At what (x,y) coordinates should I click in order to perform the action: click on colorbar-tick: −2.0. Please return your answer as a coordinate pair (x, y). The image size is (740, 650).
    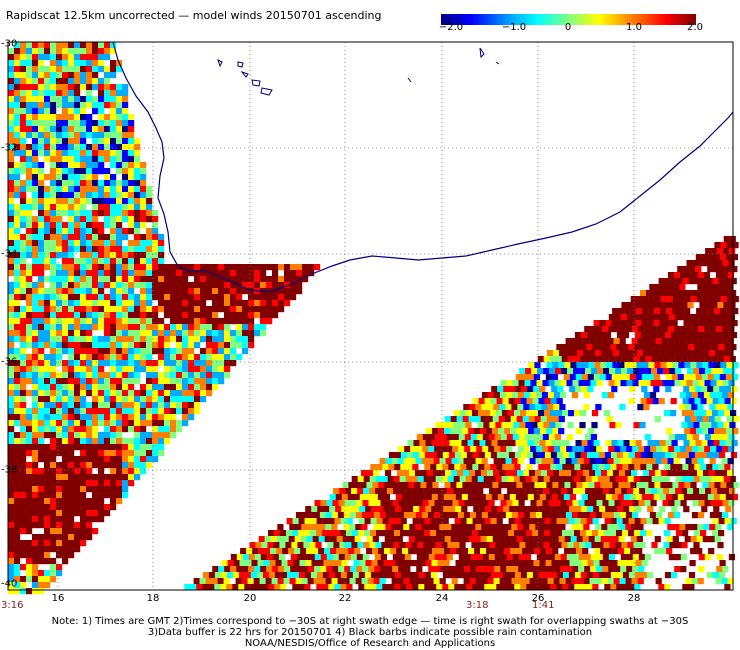
    Looking at the image, I should click on (451, 27).